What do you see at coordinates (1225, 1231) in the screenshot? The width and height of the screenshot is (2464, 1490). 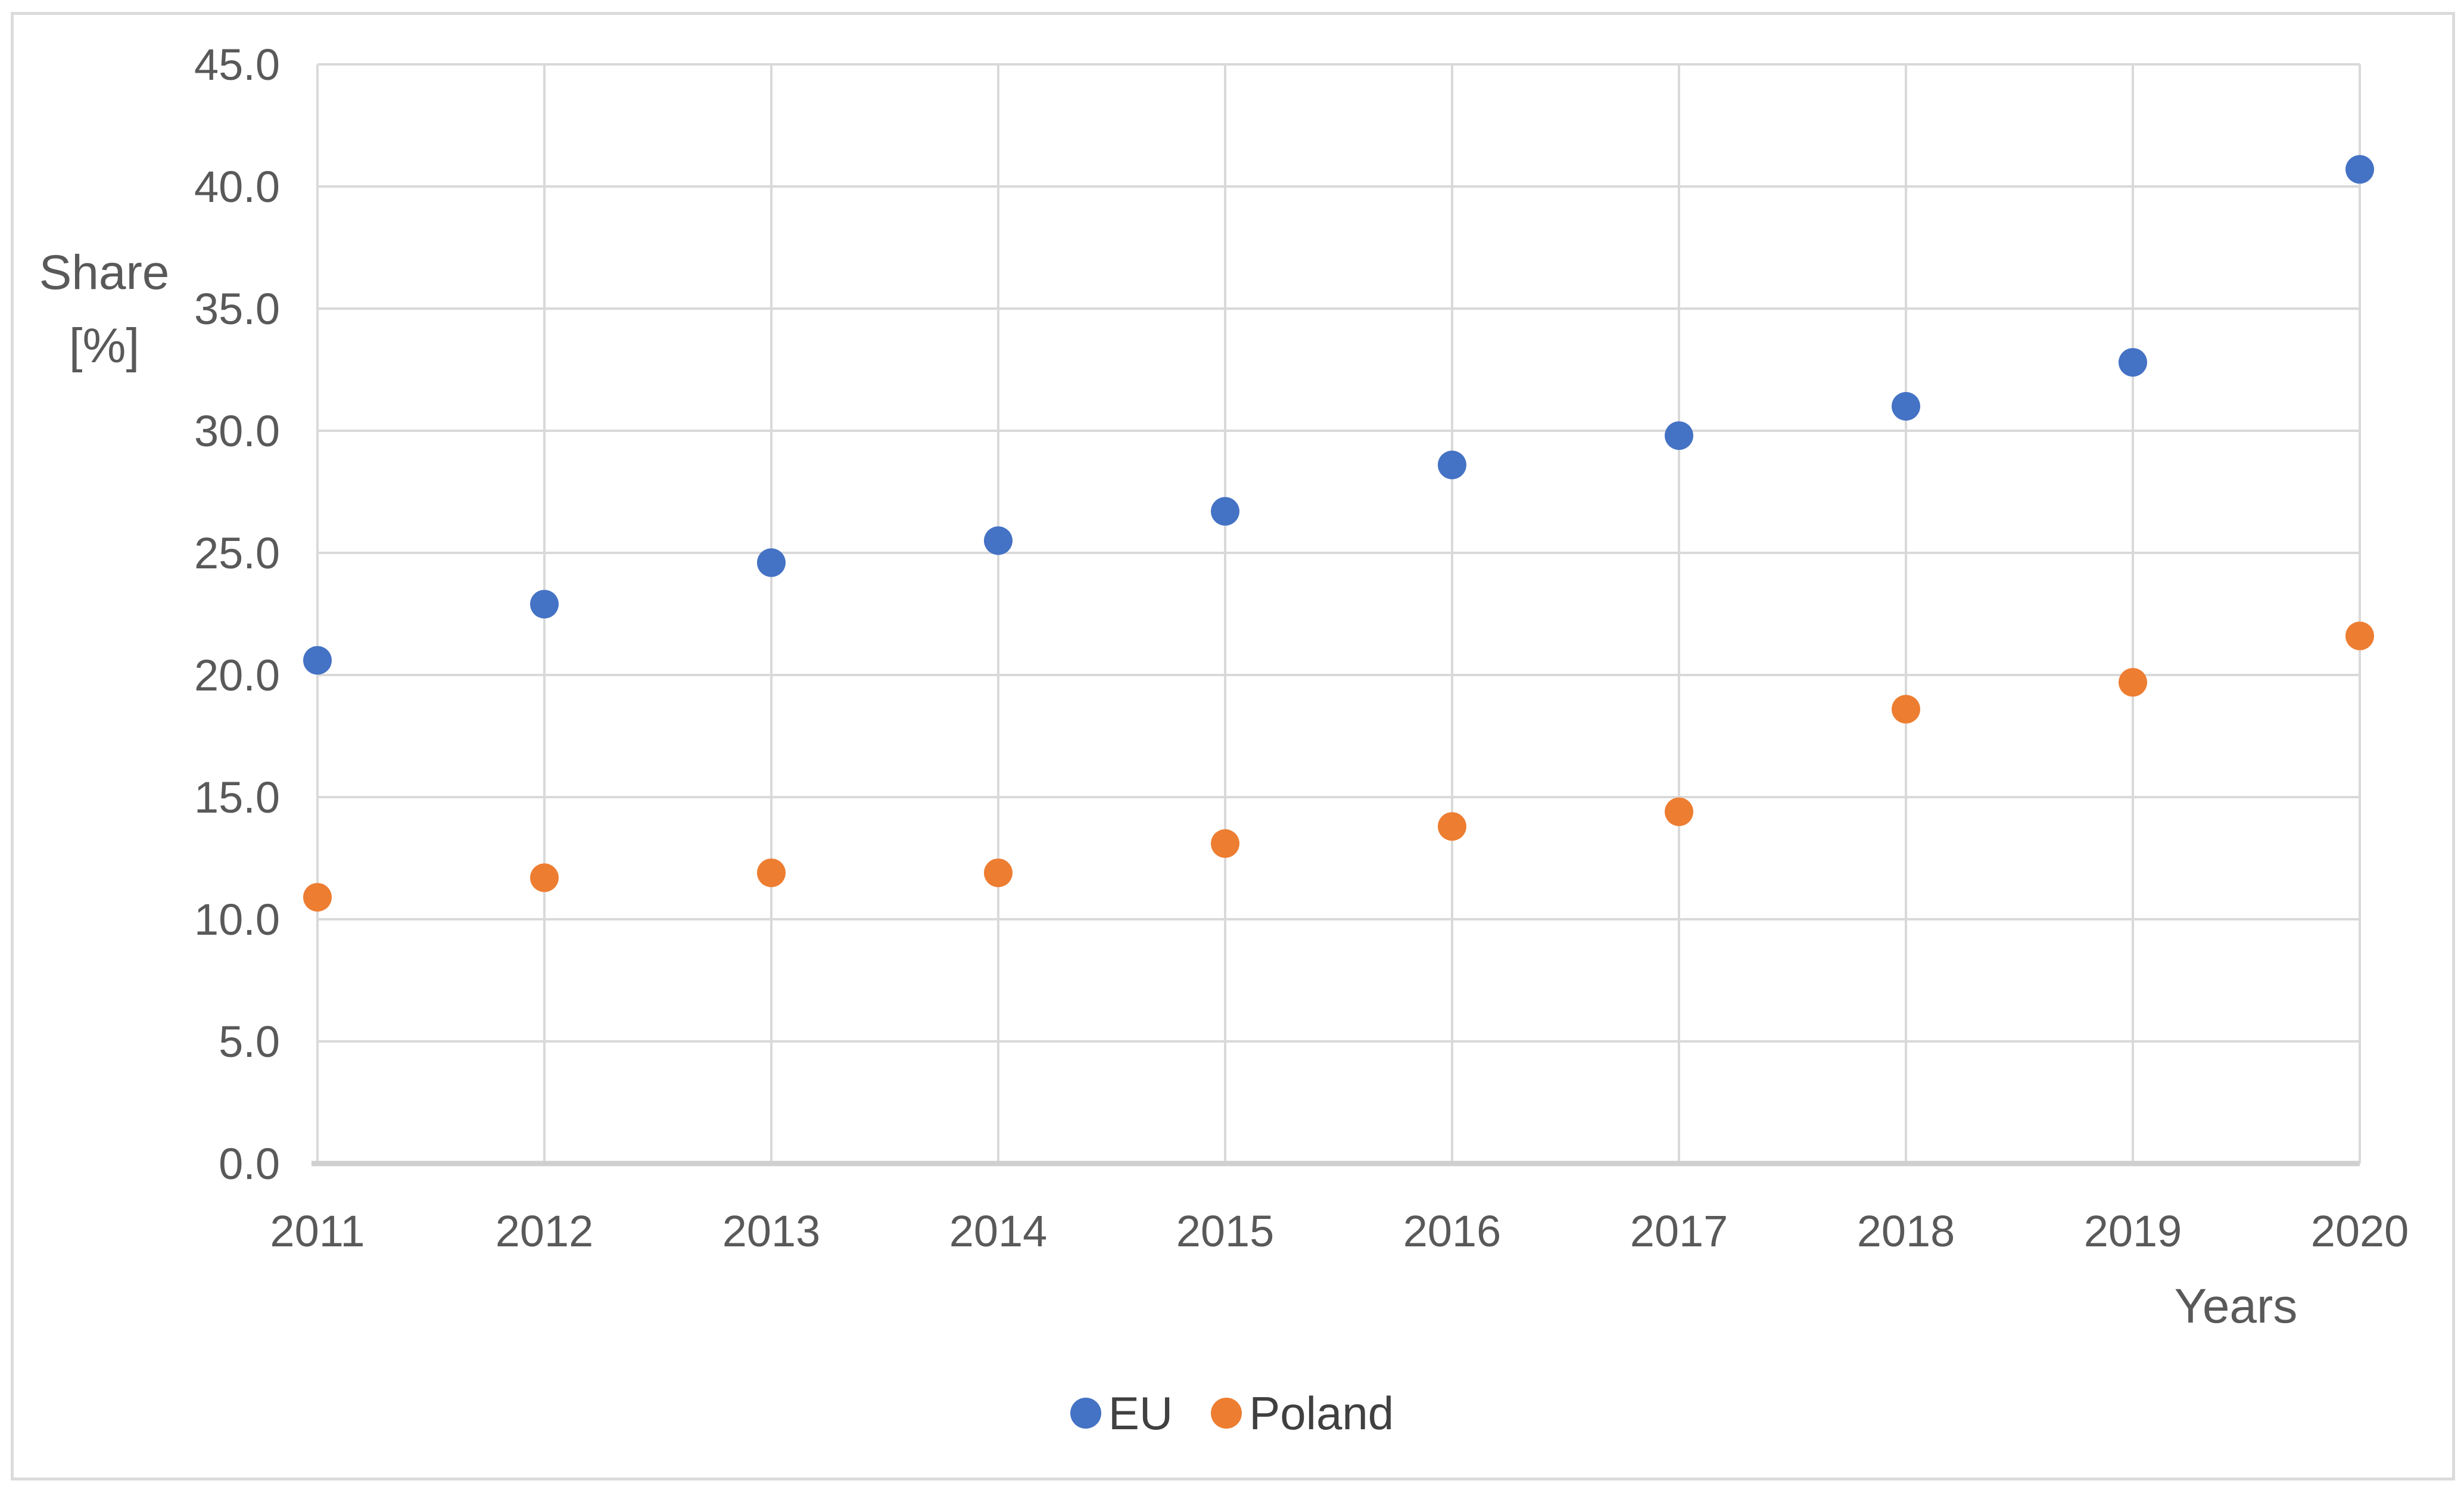 I see `x-tick-label: 2015` at bounding box center [1225, 1231].